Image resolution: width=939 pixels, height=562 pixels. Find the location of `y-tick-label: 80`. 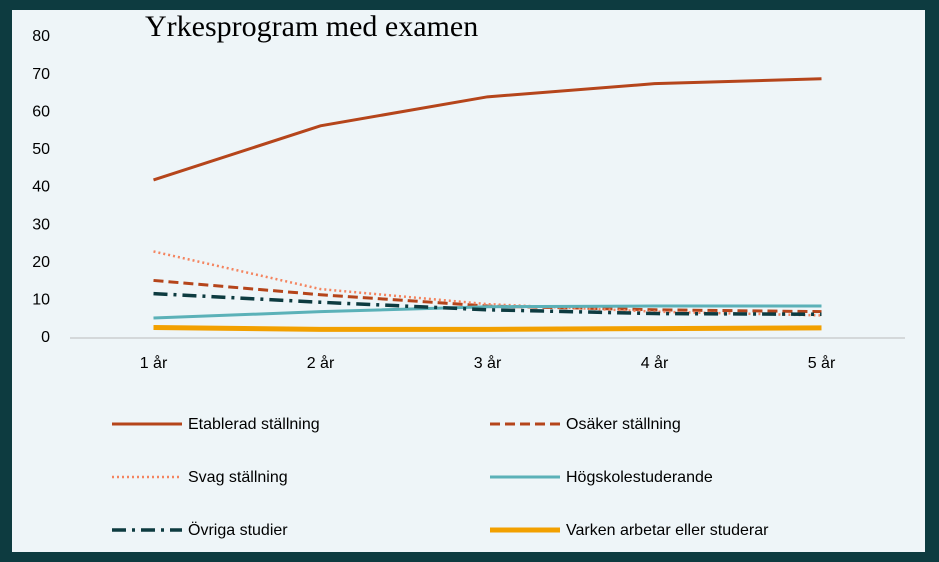

y-tick-label: 80 is located at coordinates (41, 36).